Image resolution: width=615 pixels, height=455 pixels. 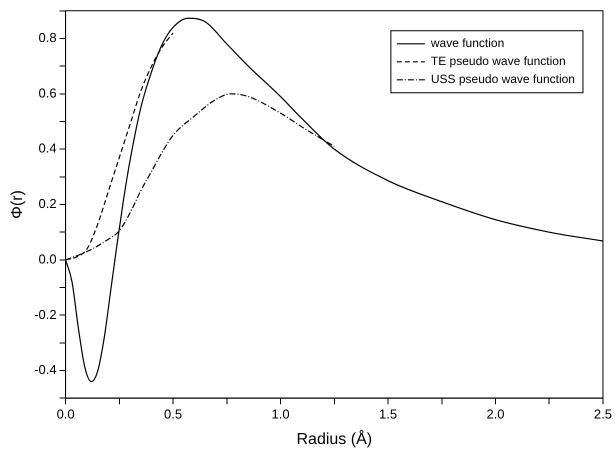 What do you see at coordinates (47, 38) in the screenshot?
I see `y-tick-label: 0.8` at bounding box center [47, 38].